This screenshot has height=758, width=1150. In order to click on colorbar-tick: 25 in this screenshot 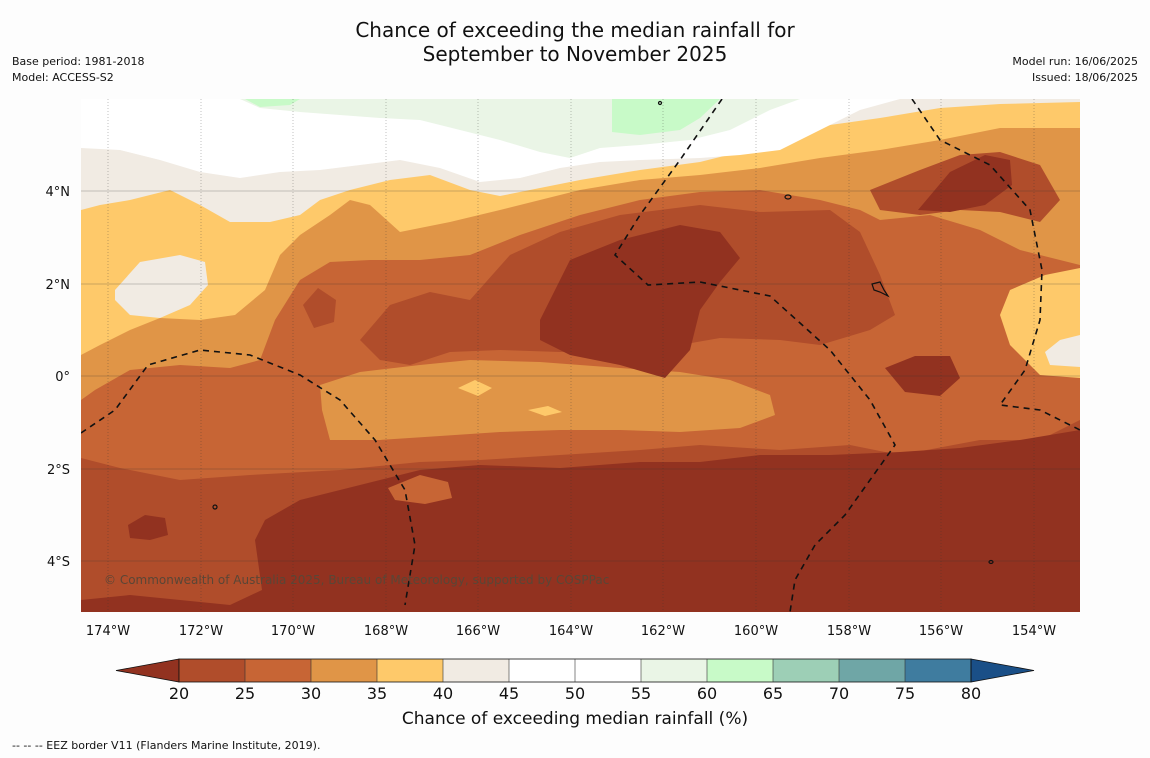, I will do `click(245, 693)`.